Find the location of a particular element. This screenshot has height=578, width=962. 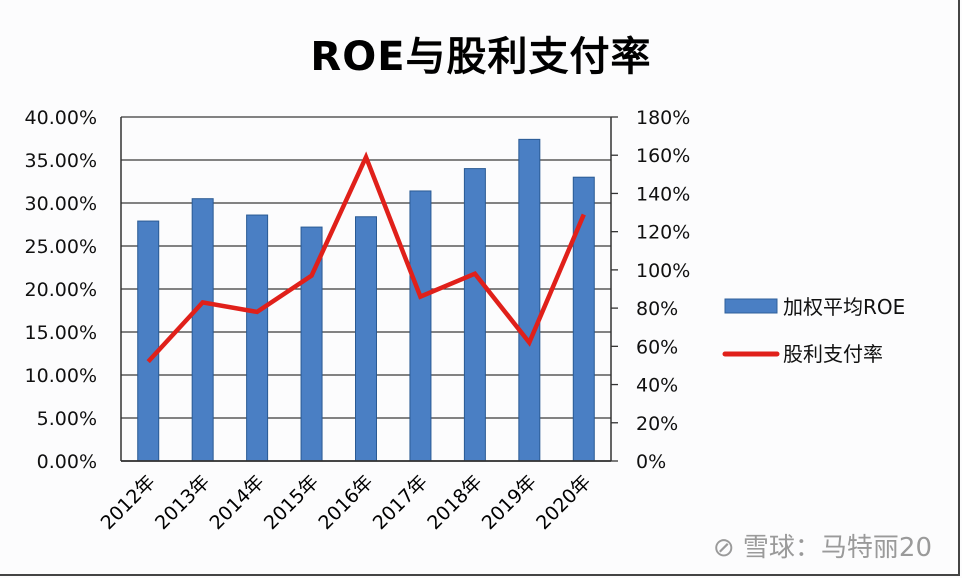

category-label: 2015年 is located at coordinates (291, 502).